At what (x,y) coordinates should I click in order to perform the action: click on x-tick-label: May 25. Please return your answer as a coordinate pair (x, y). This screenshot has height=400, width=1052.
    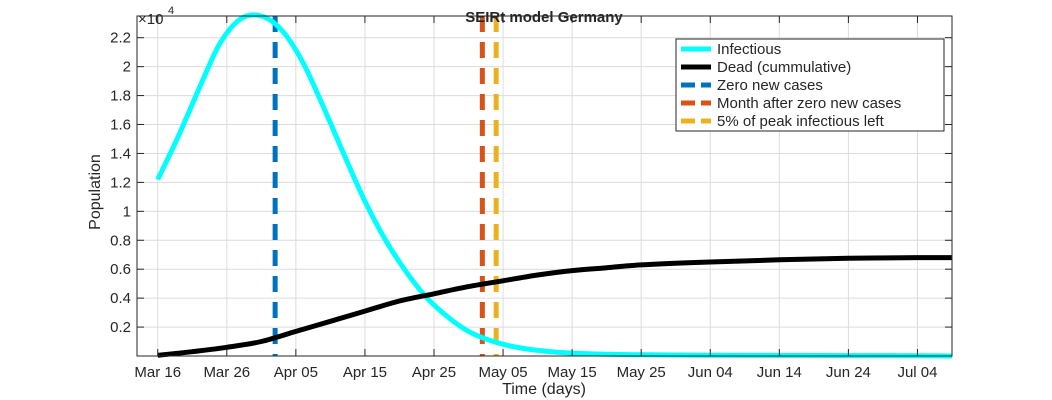
    Looking at the image, I should click on (641, 372).